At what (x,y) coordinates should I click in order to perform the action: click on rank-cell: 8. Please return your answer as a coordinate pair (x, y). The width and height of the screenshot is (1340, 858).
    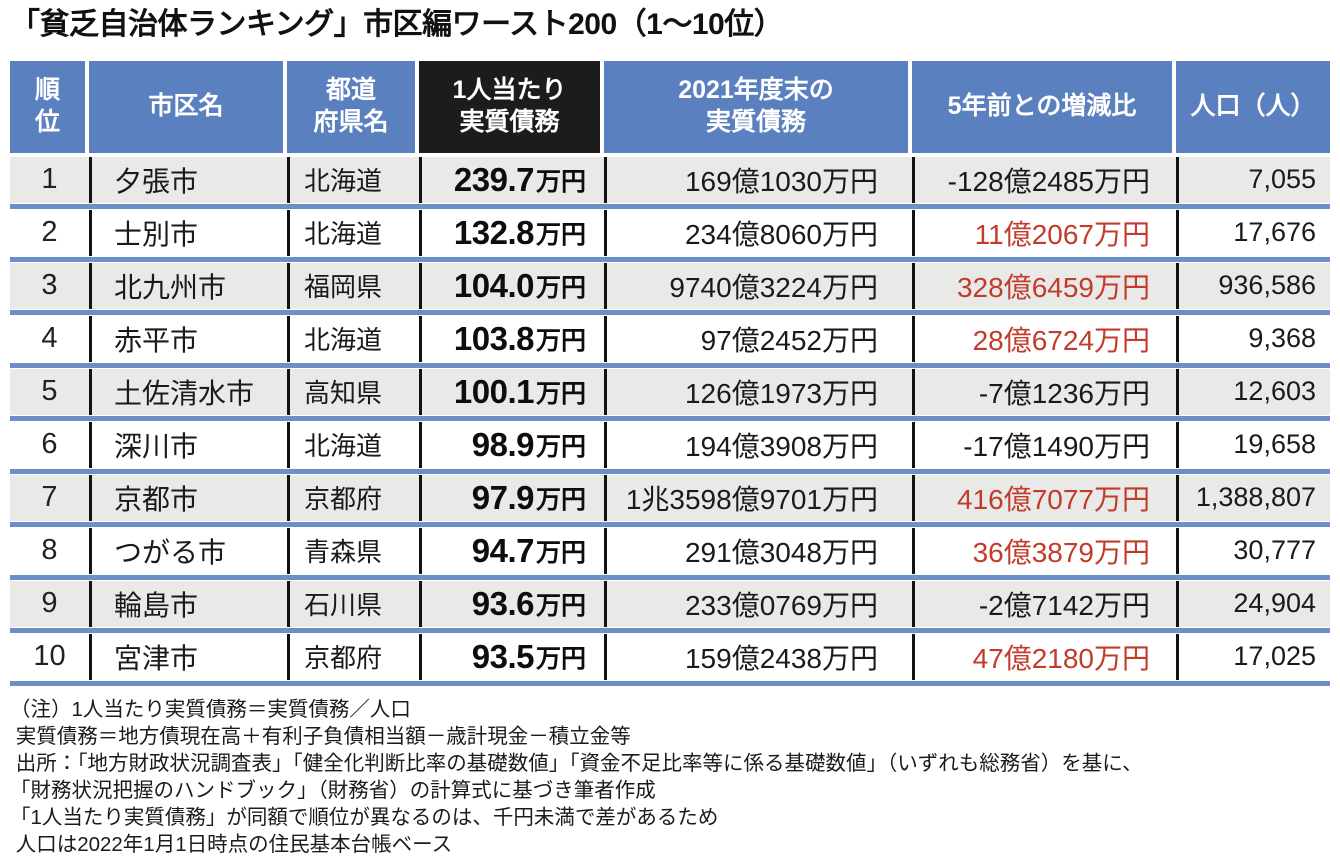
    Looking at the image, I should click on (49, 550).